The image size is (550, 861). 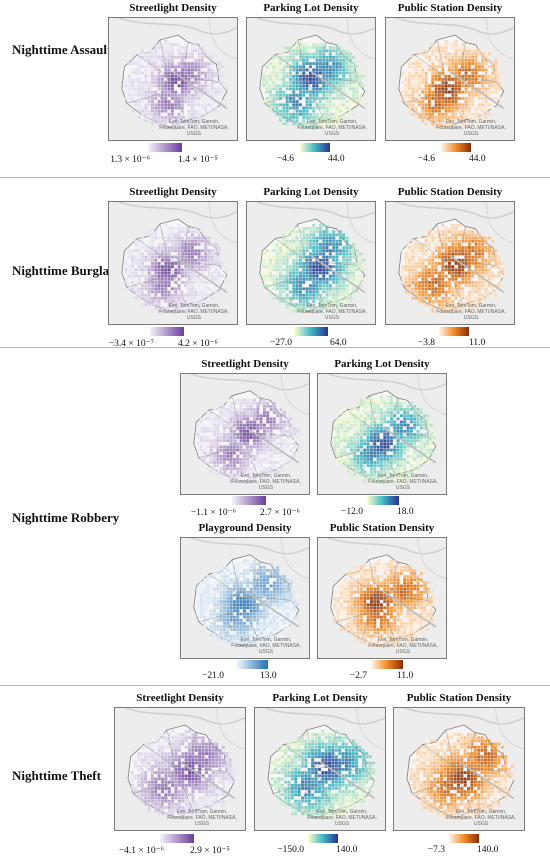 What do you see at coordinates (430, 249) in the screenshot?
I see `district-boundary` at bounding box center [430, 249].